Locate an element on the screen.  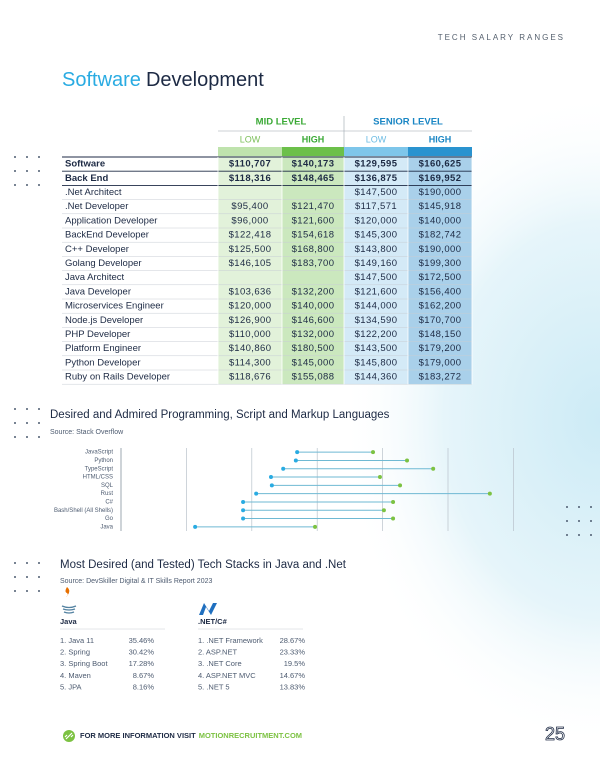
salary-value: $125,500 is located at coordinates (250, 249).